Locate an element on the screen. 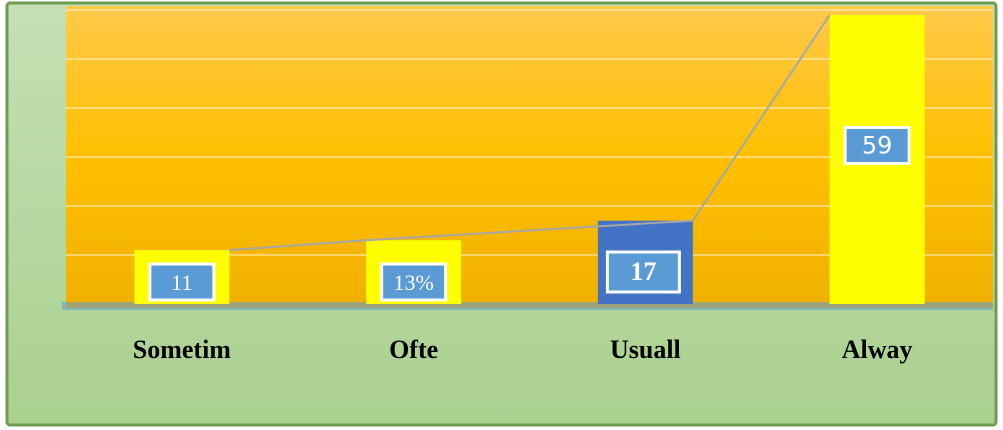 The width and height of the screenshot is (1003, 430). x-tick-label: Sometim is located at coordinates (182, 349).